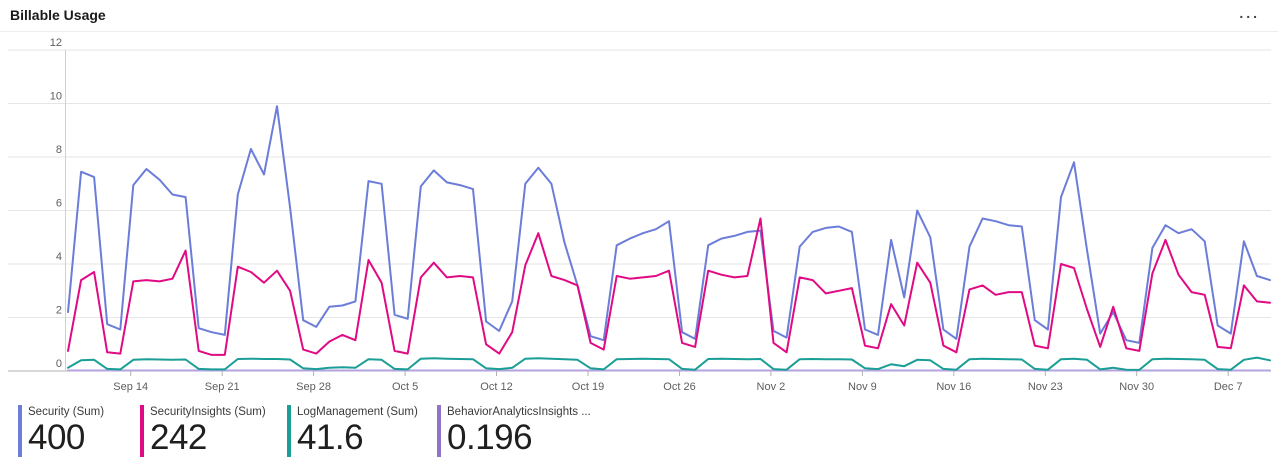 This screenshot has height=472, width=1278. I want to click on x-axis-tick-label: Sep 14, so click(130, 387).